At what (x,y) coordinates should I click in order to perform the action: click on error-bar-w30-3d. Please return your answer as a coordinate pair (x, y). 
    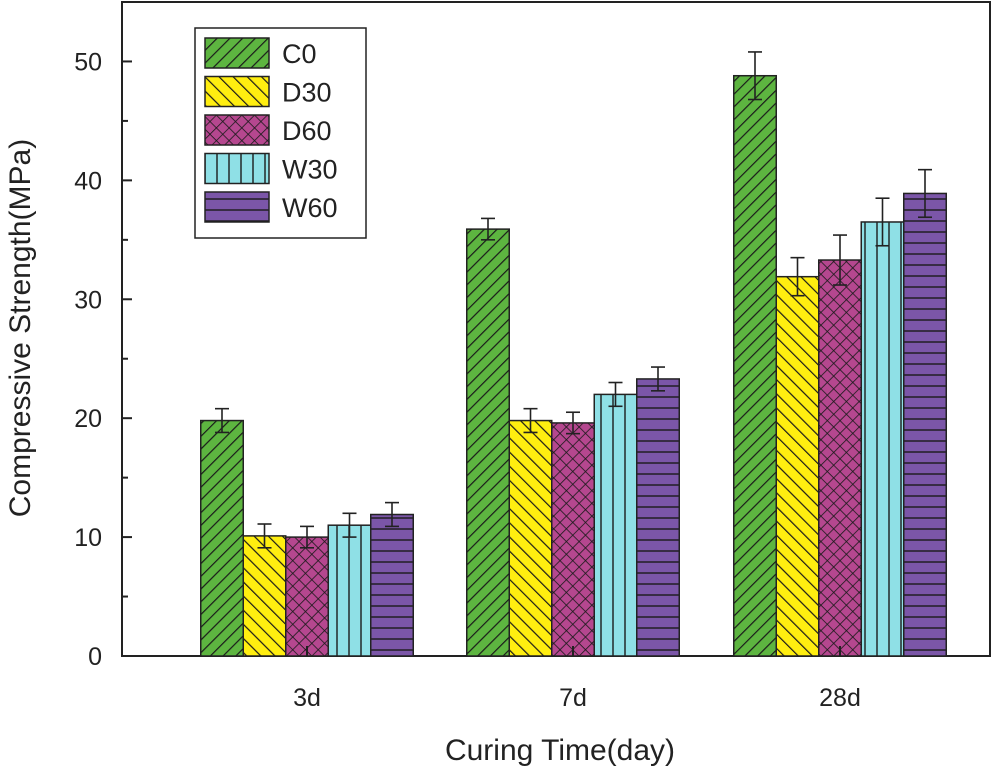
    Looking at the image, I should click on (349, 525).